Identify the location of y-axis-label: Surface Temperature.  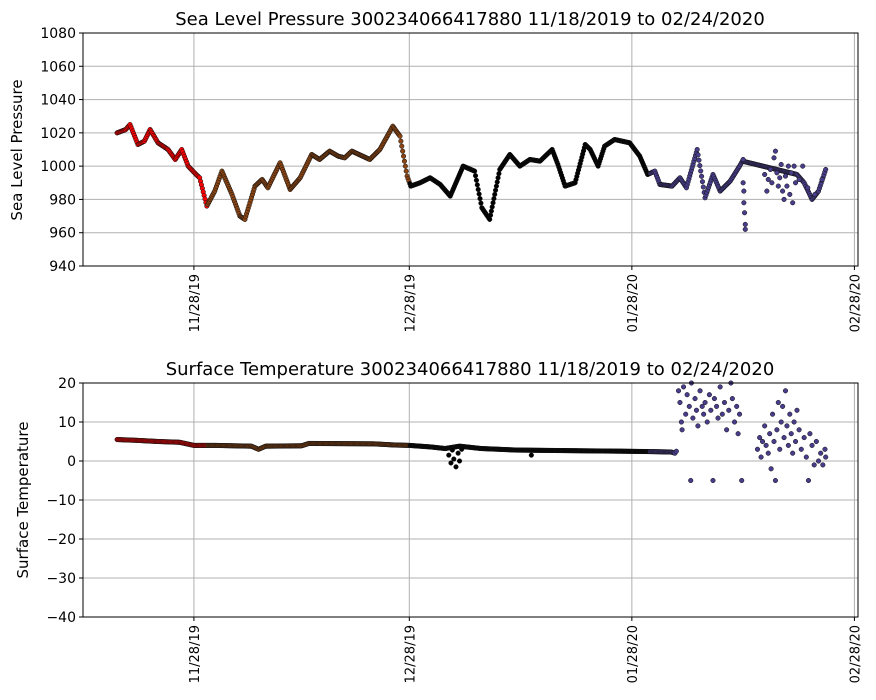
(23, 500).